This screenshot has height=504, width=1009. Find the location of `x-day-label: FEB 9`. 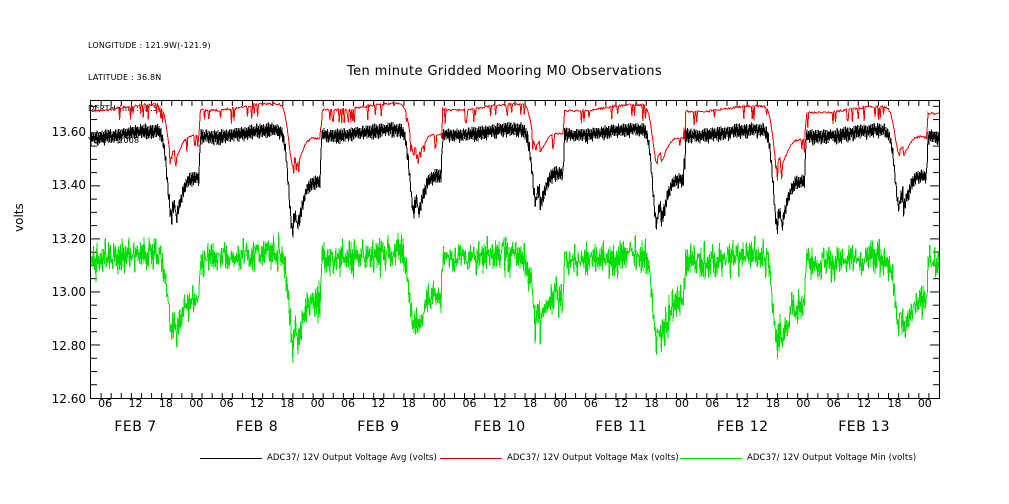

x-day-label: FEB 9 is located at coordinates (378, 427).